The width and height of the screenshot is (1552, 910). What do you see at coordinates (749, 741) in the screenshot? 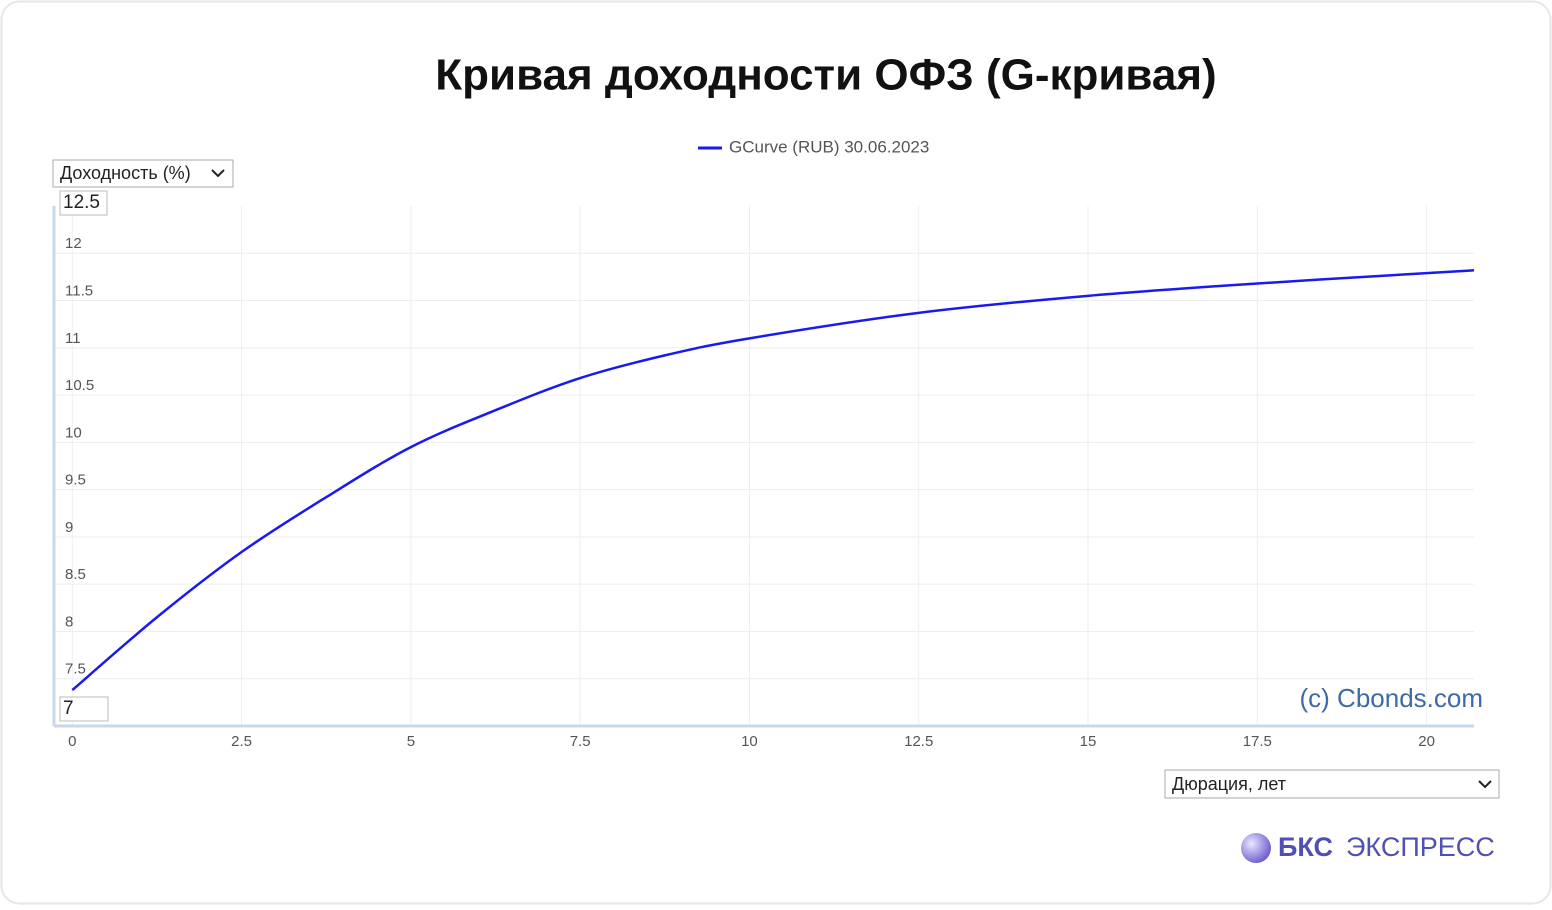
I see `x-tick-label: 10` at bounding box center [749, 741].